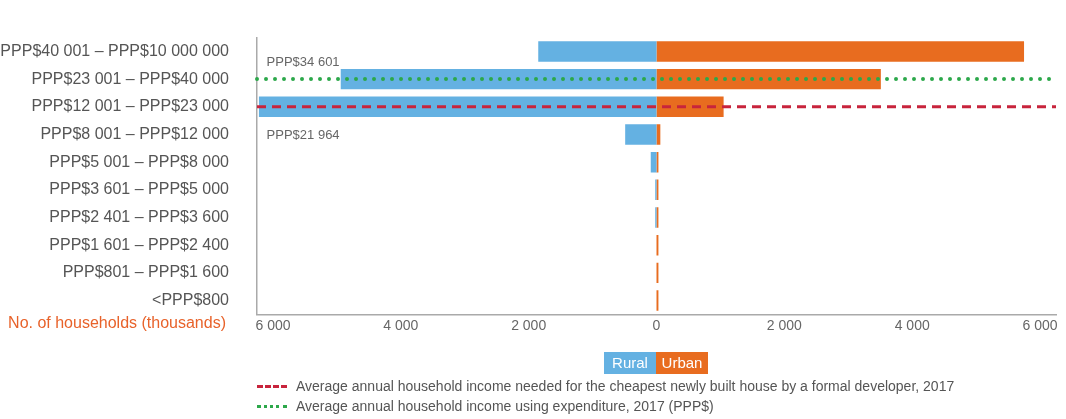  I want to click on y-tick-label: PPP$3 601 – PPP$5 000, so click(139, 189).